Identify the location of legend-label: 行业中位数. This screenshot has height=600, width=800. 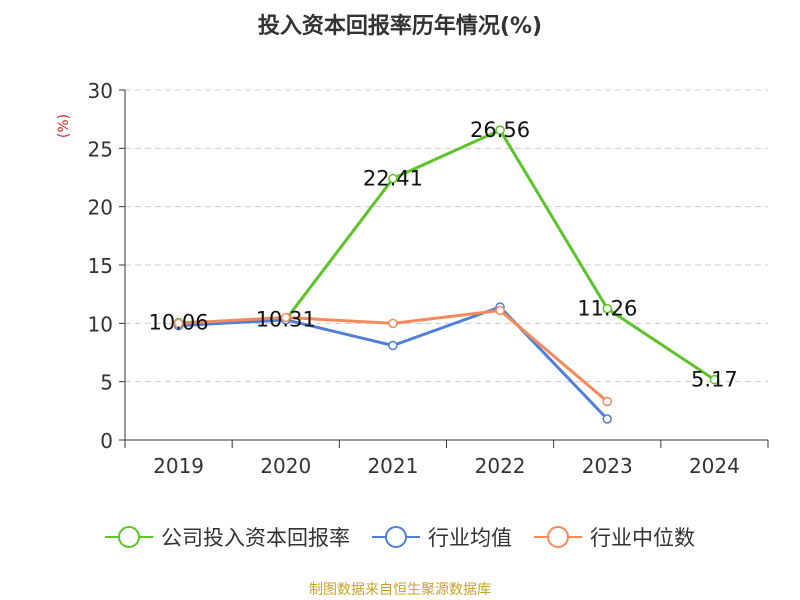
(642, 538).